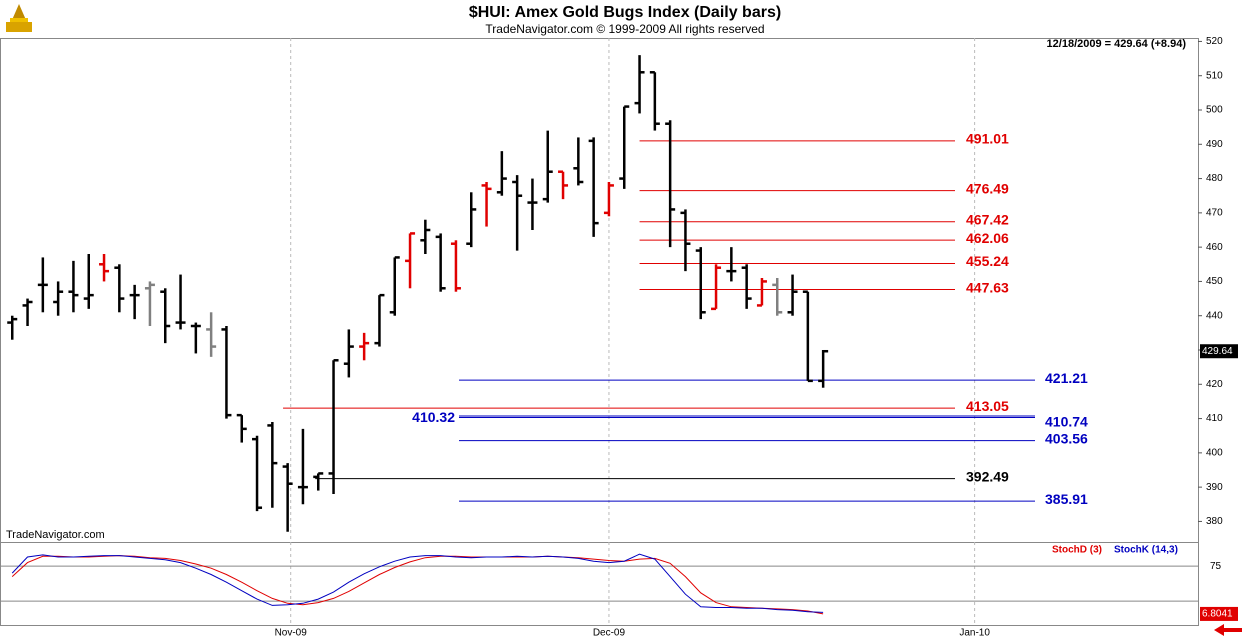  What do you see at coordinates (987, 287) in the screenshot?
I see `level-label: 447.63` at bounding box center [987, 287].